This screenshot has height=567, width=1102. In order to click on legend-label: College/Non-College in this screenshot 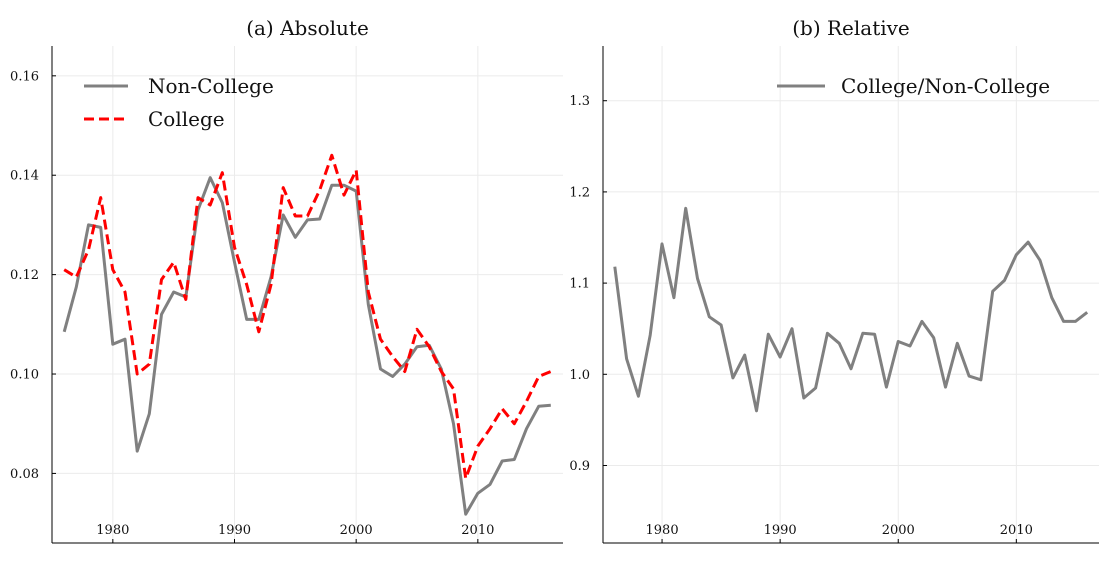, I will do `click(945, 86)`.